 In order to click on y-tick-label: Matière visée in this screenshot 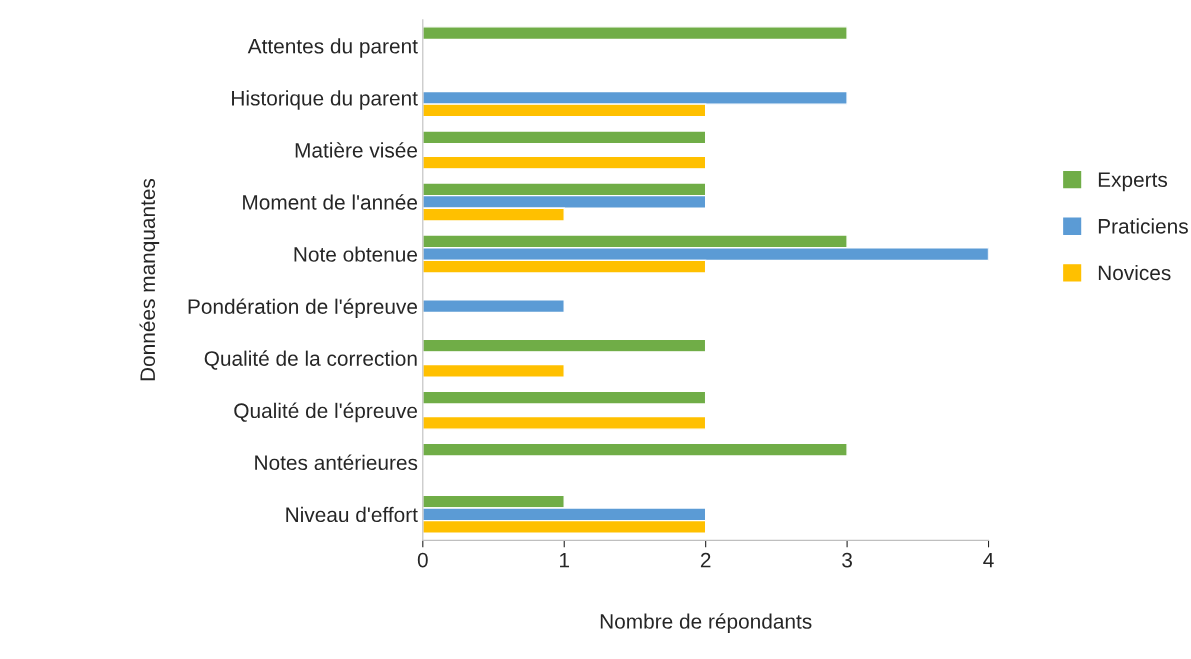, I will do `click(356, 150)`.